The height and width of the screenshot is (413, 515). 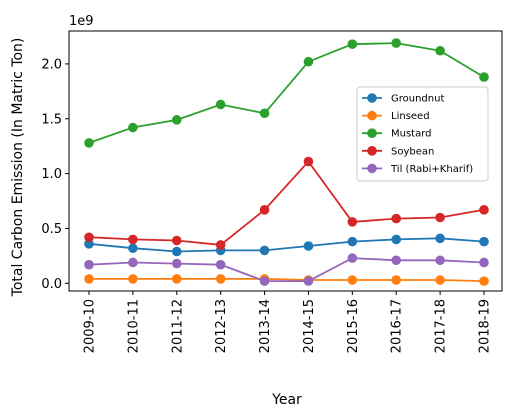 What do you see at coordinates (133, 326) in the screenshot?
I see `x-tick-label: 2010-11` at bounding box center [133, 326].